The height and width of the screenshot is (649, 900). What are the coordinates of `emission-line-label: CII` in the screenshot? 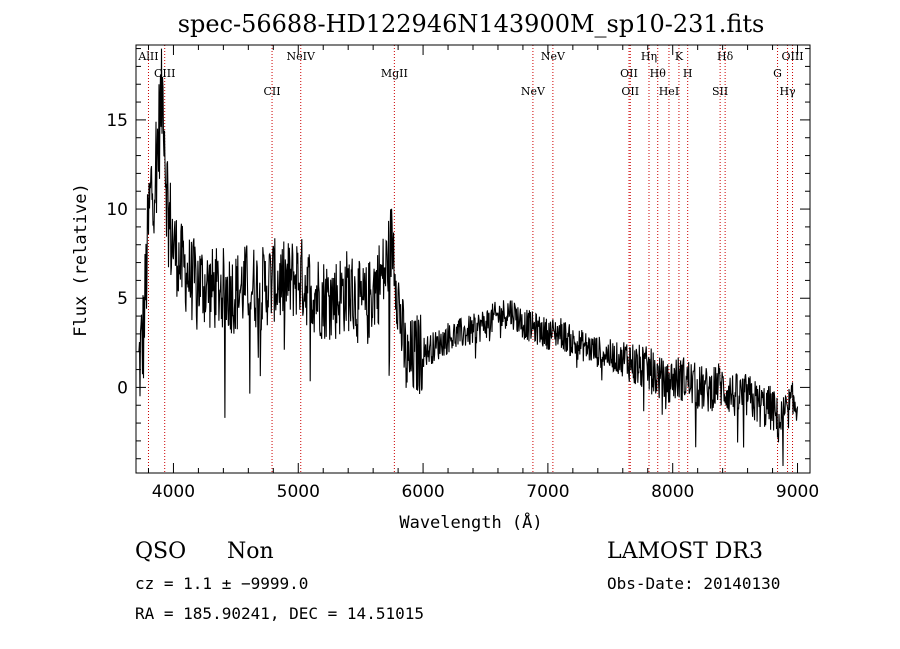 It's located at (271, 91).